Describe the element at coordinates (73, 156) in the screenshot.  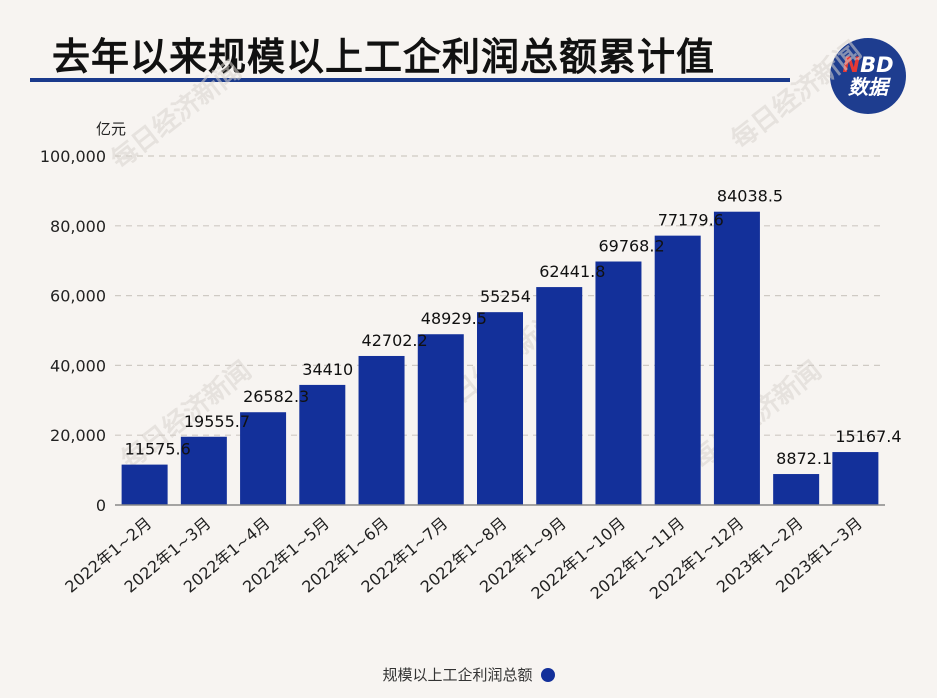
I see `y-tick-label: 100,000` at that location.